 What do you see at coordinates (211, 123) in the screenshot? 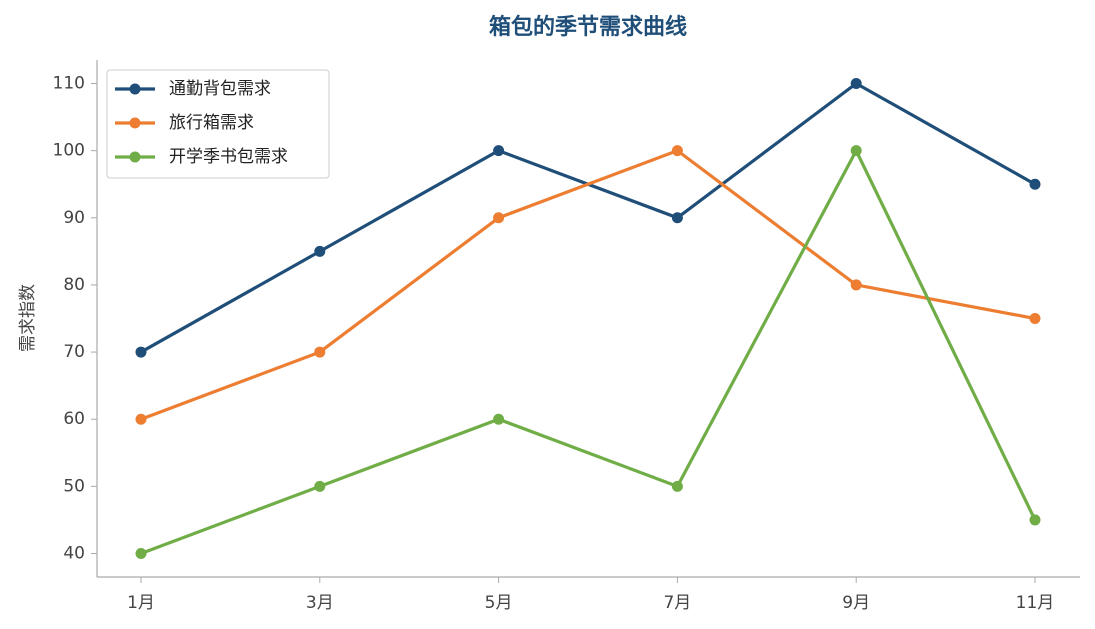
I see `legend-label: 旅行箱需求` at bounding box center [211, 123].